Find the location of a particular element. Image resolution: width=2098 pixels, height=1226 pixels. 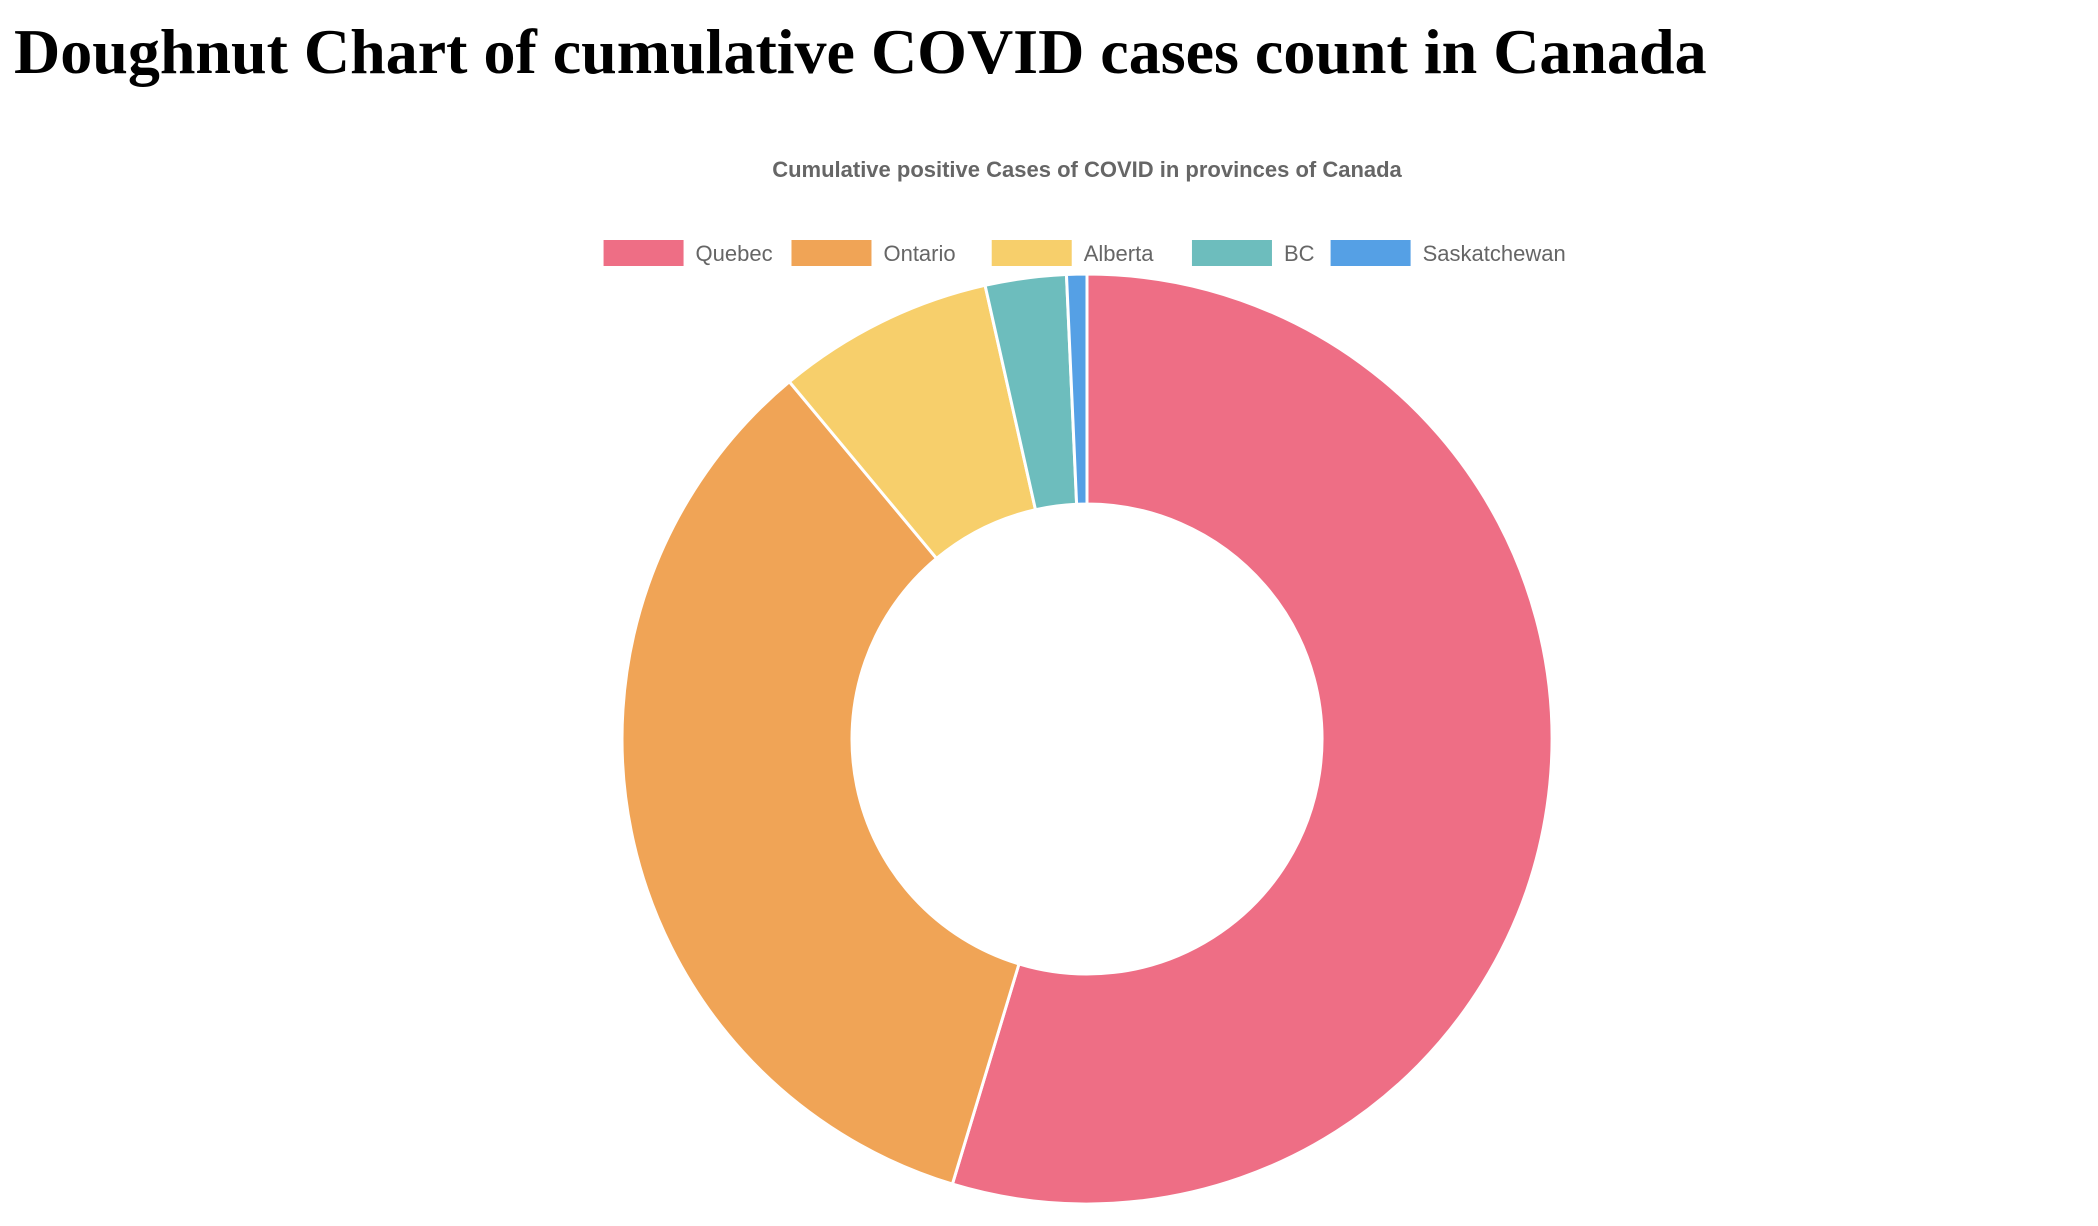

legend-swatch-saskatchewan is located at coordinates (1370, 253).